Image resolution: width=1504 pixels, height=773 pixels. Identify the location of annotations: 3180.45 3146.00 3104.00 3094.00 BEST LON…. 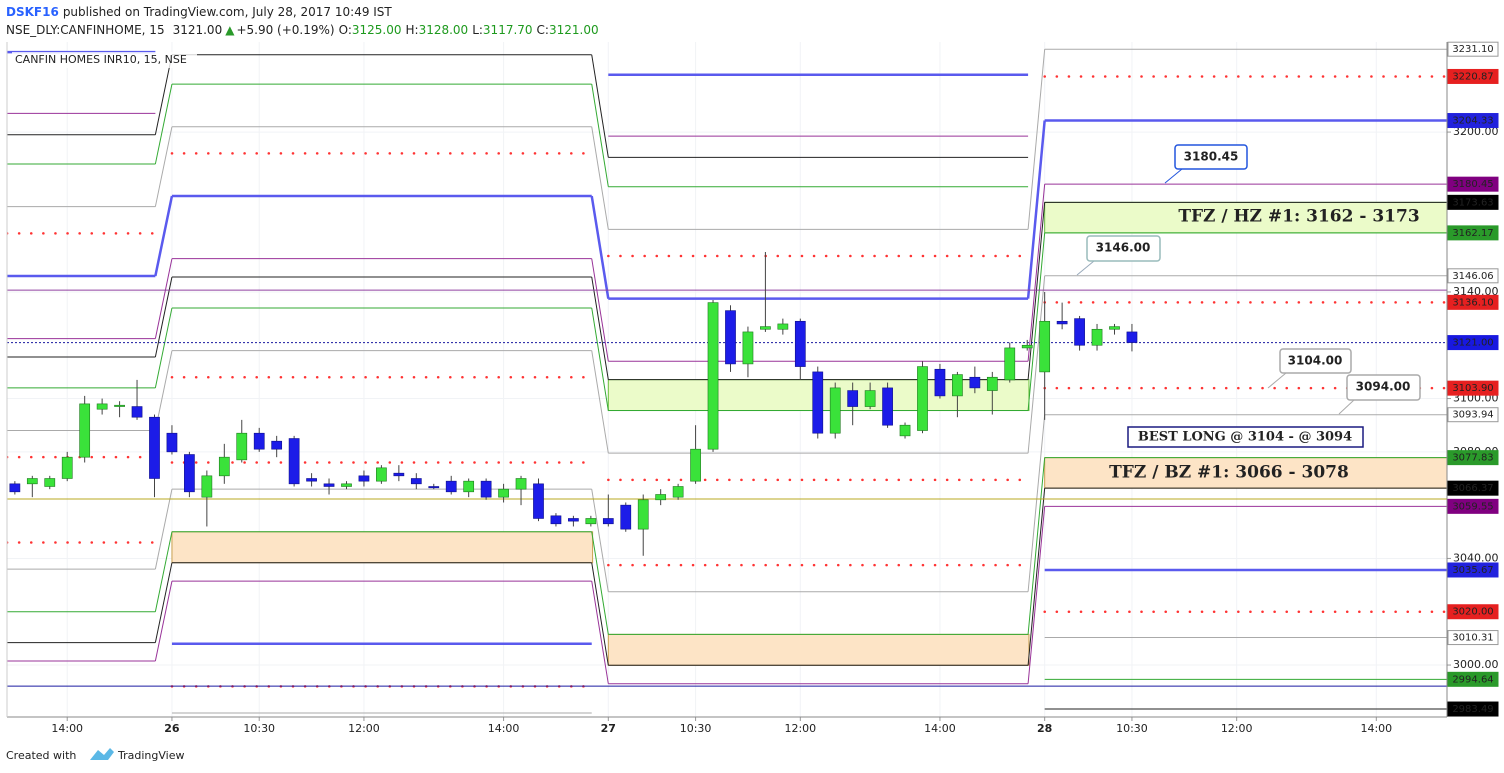
(1248, 313).